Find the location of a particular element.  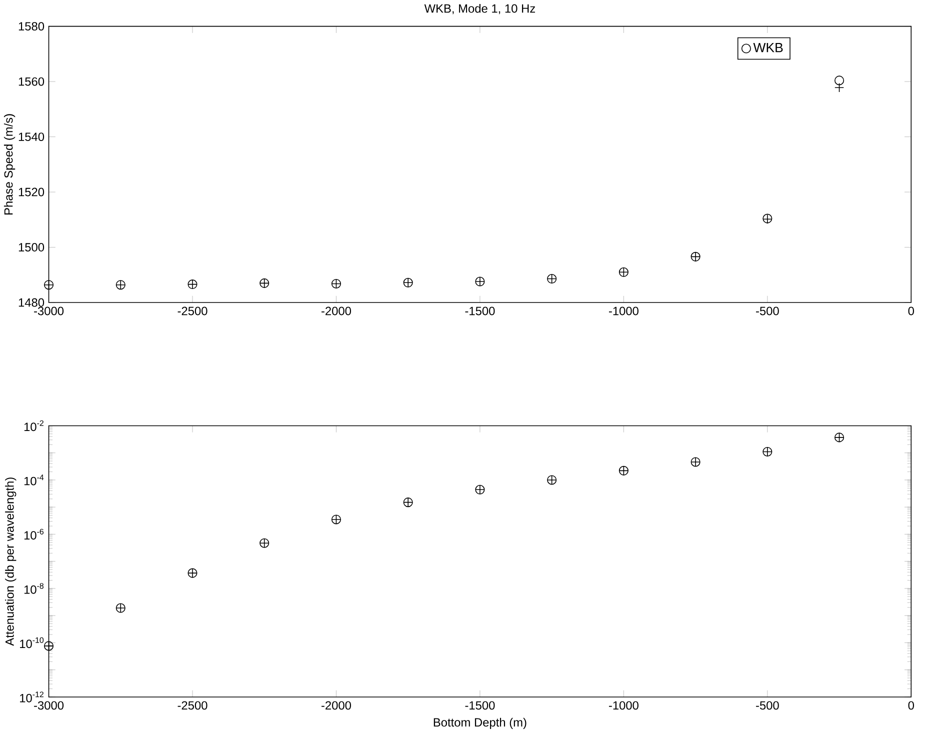

y-tick-label: 10$^{-10}$ is located at coordinates (32, 643).